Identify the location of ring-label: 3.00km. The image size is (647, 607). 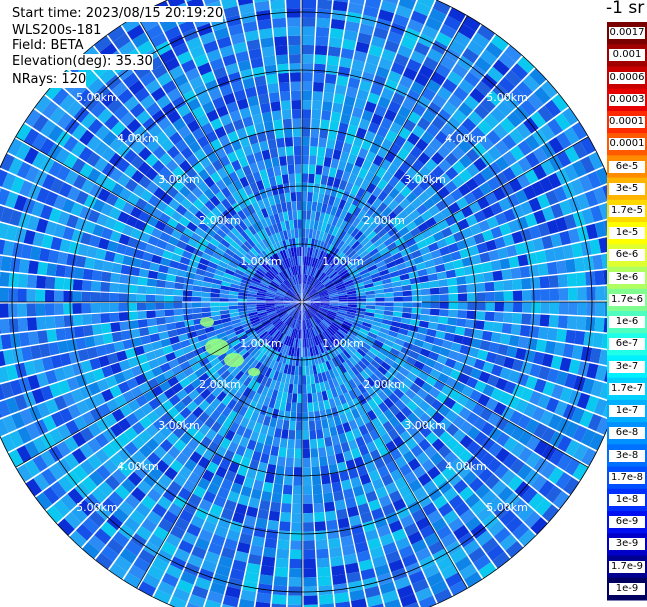
(425, 425).